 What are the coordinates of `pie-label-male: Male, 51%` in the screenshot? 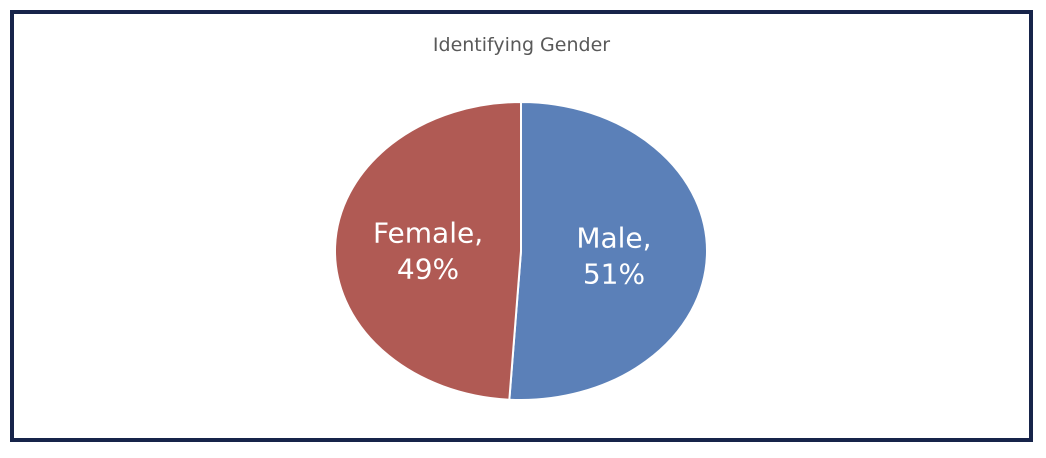 It's located at (613, 255).